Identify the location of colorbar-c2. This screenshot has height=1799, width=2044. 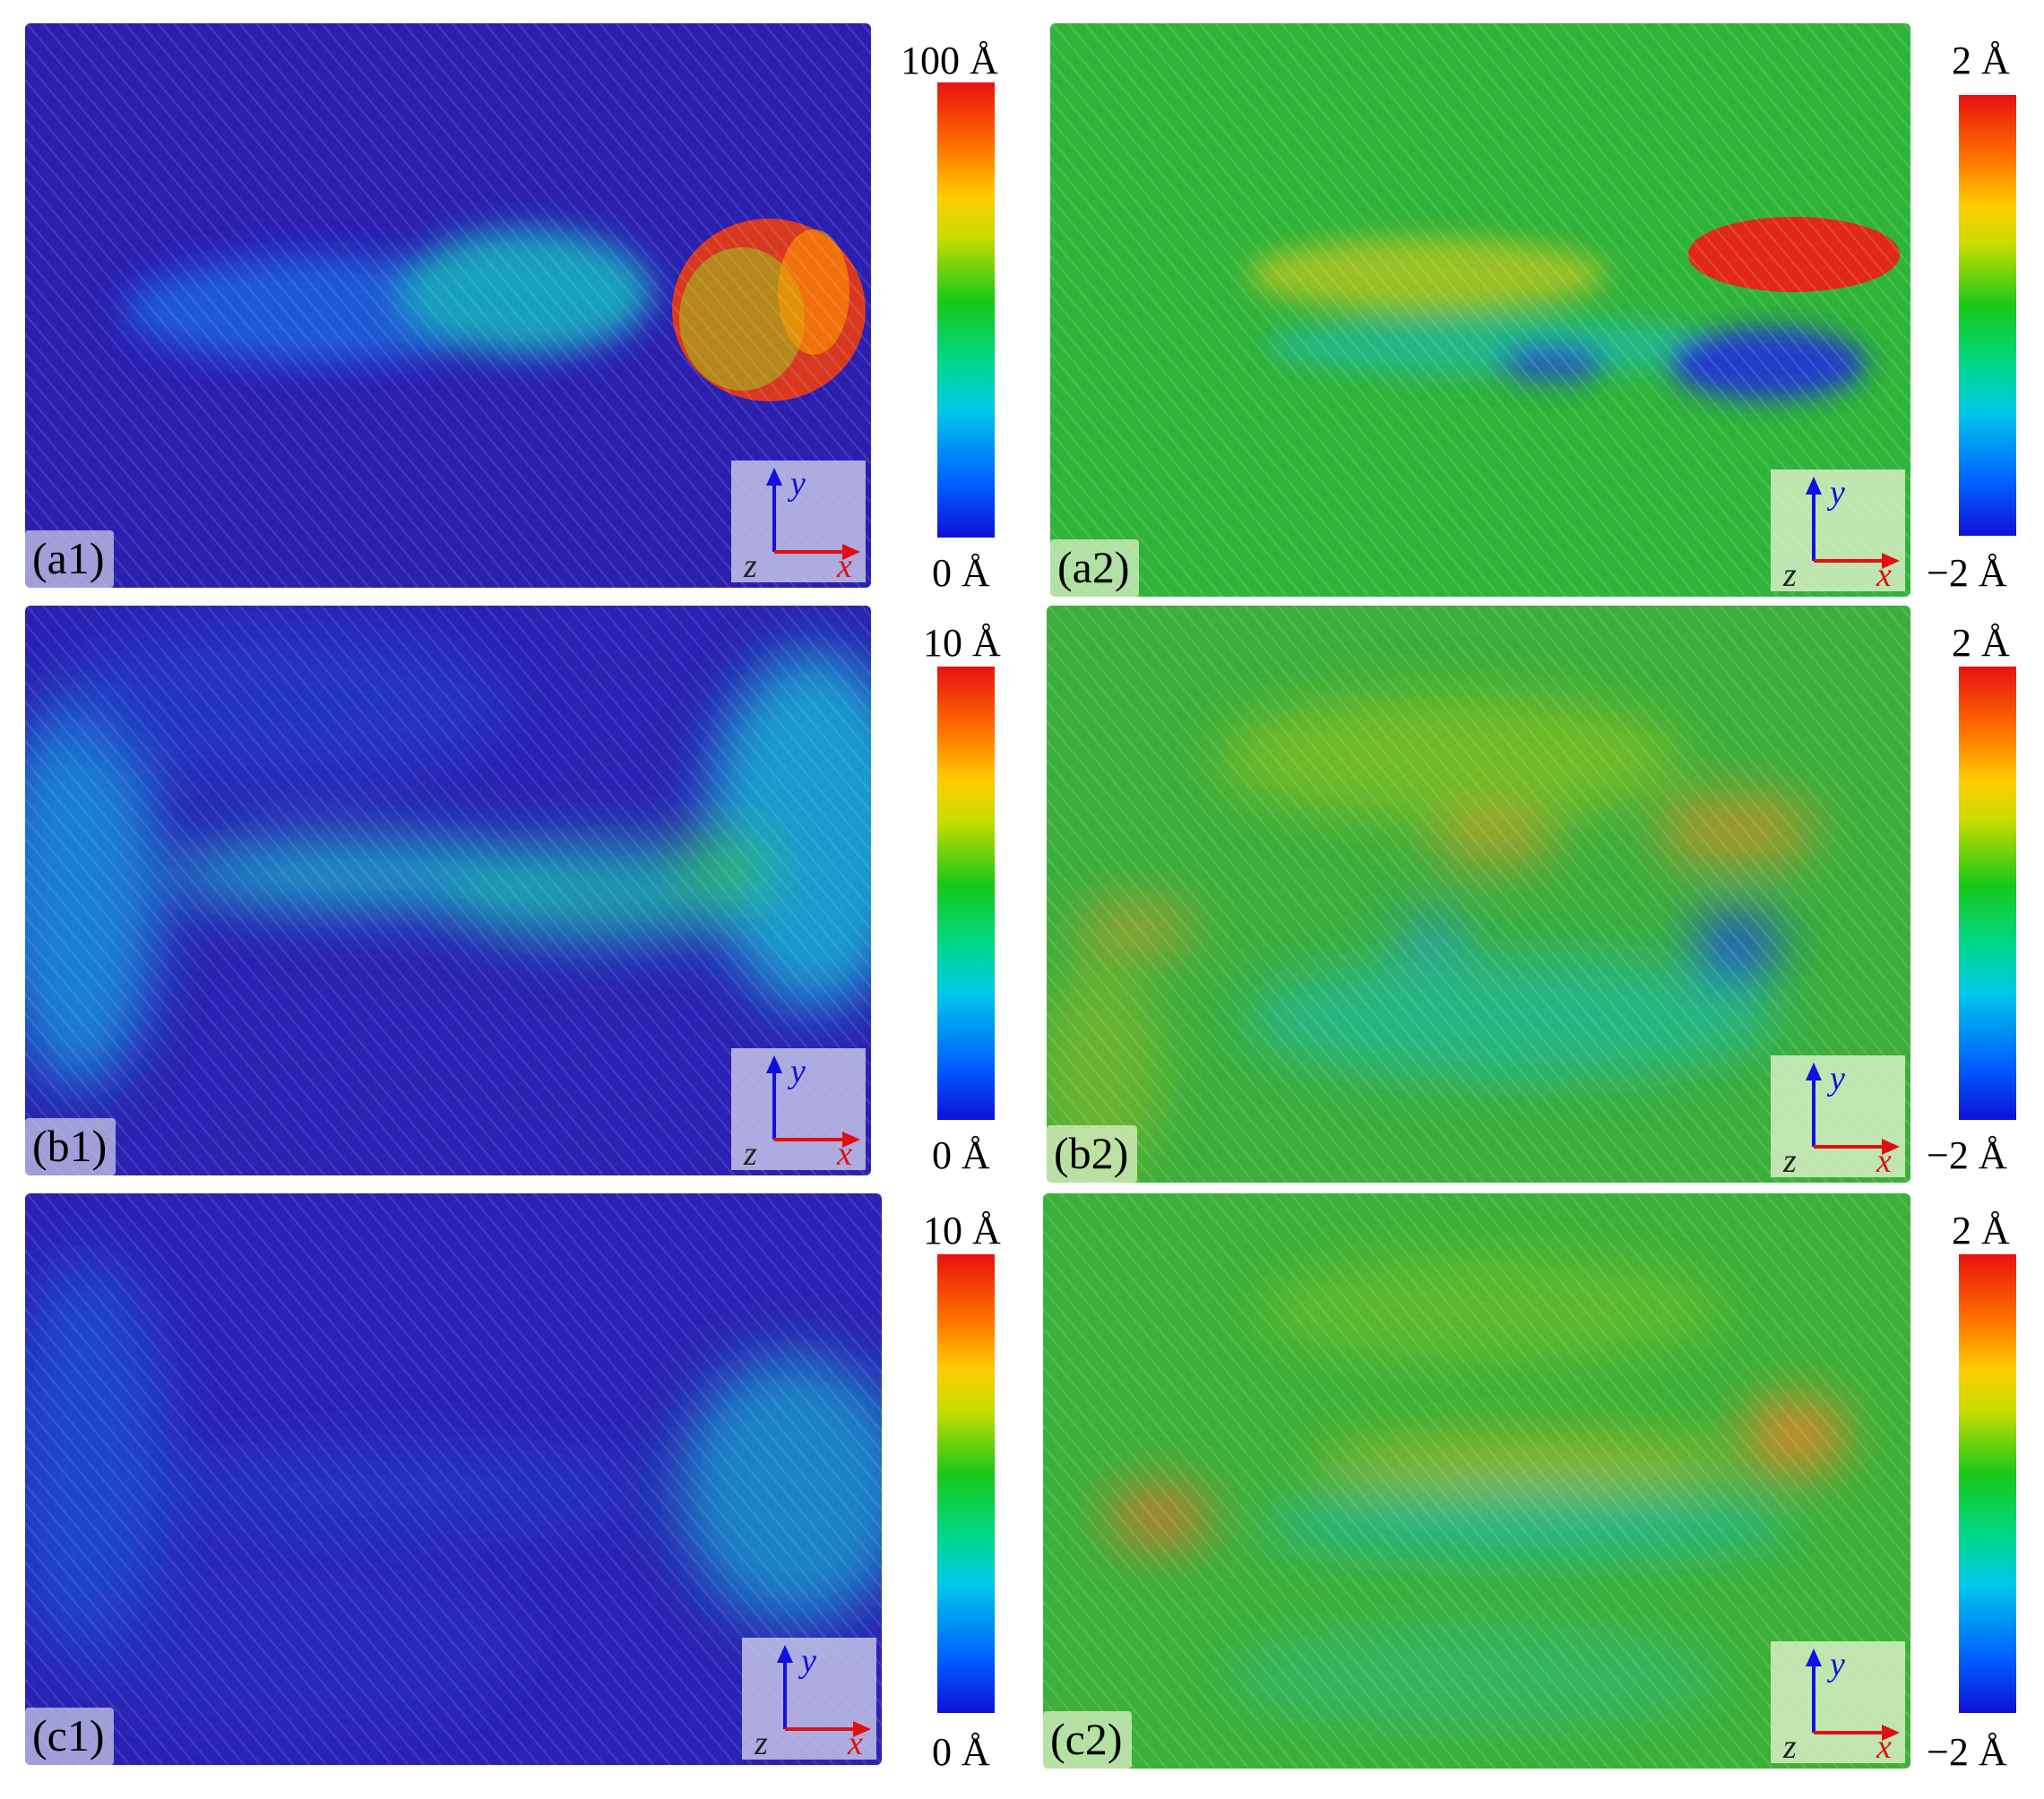
(1988, 1483).